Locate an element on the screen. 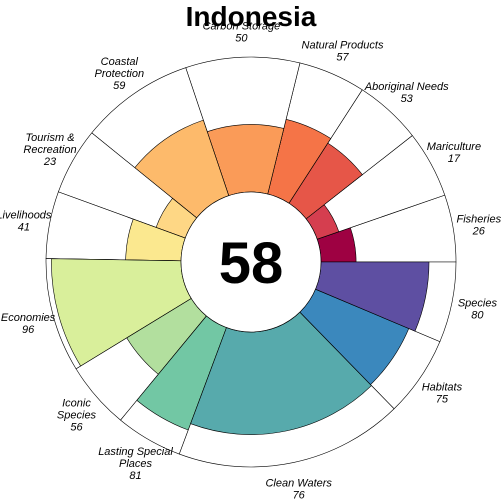 Image resolution: width=504 pixels, height=504 pixels. label-fisheries: Fisheries 26 is located at coordinates (478, 225).